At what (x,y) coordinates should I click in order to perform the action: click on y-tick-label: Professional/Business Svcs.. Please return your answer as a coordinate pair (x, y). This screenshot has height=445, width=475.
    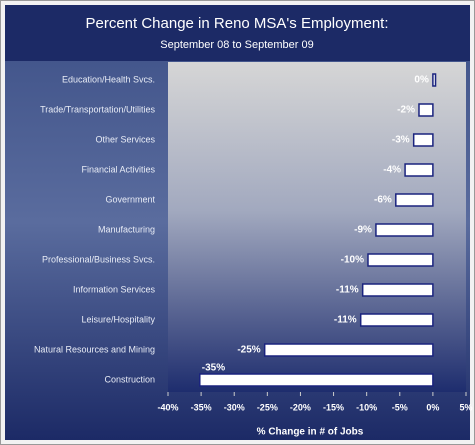
    Looking at the image, I should click on (98, 259).